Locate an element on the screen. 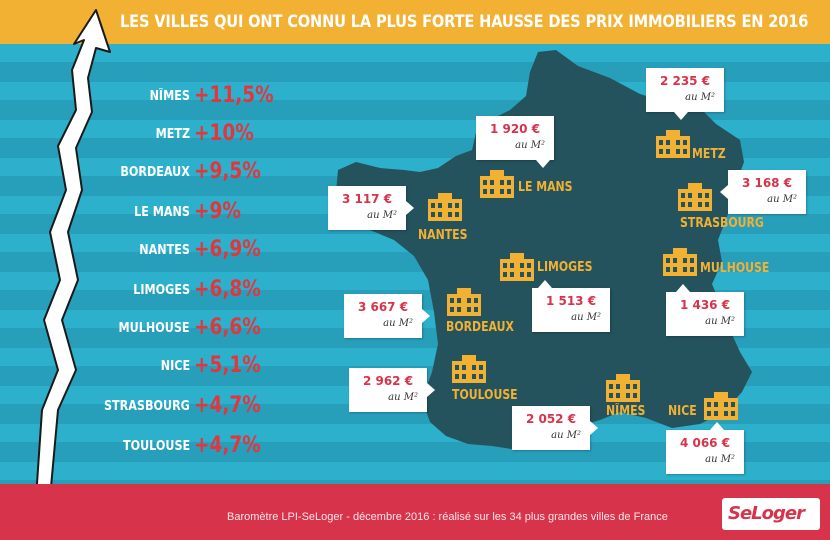  ranking-change: +10% is located at coordinates (224, 133).